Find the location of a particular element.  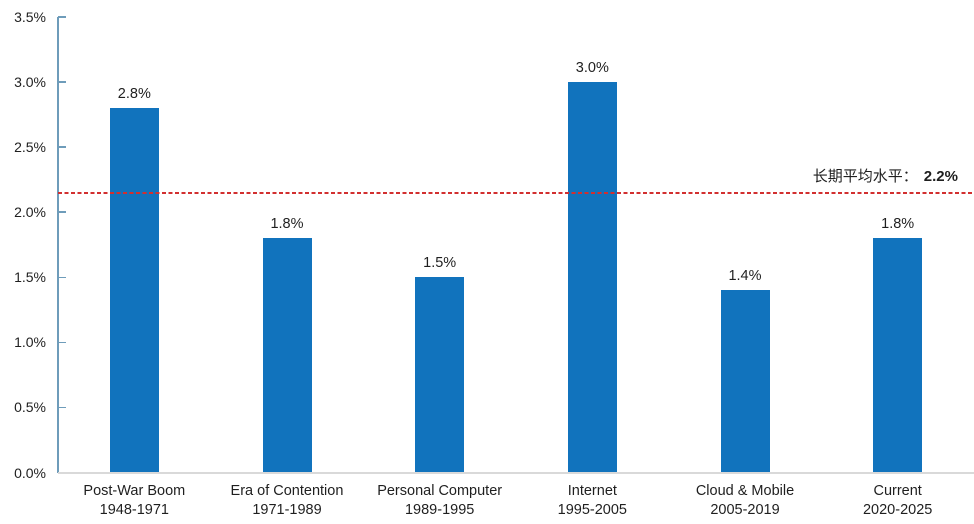

x-axis-category-label: Cloud & Mobile 2005-2019 is located at coordinates (745, 501).